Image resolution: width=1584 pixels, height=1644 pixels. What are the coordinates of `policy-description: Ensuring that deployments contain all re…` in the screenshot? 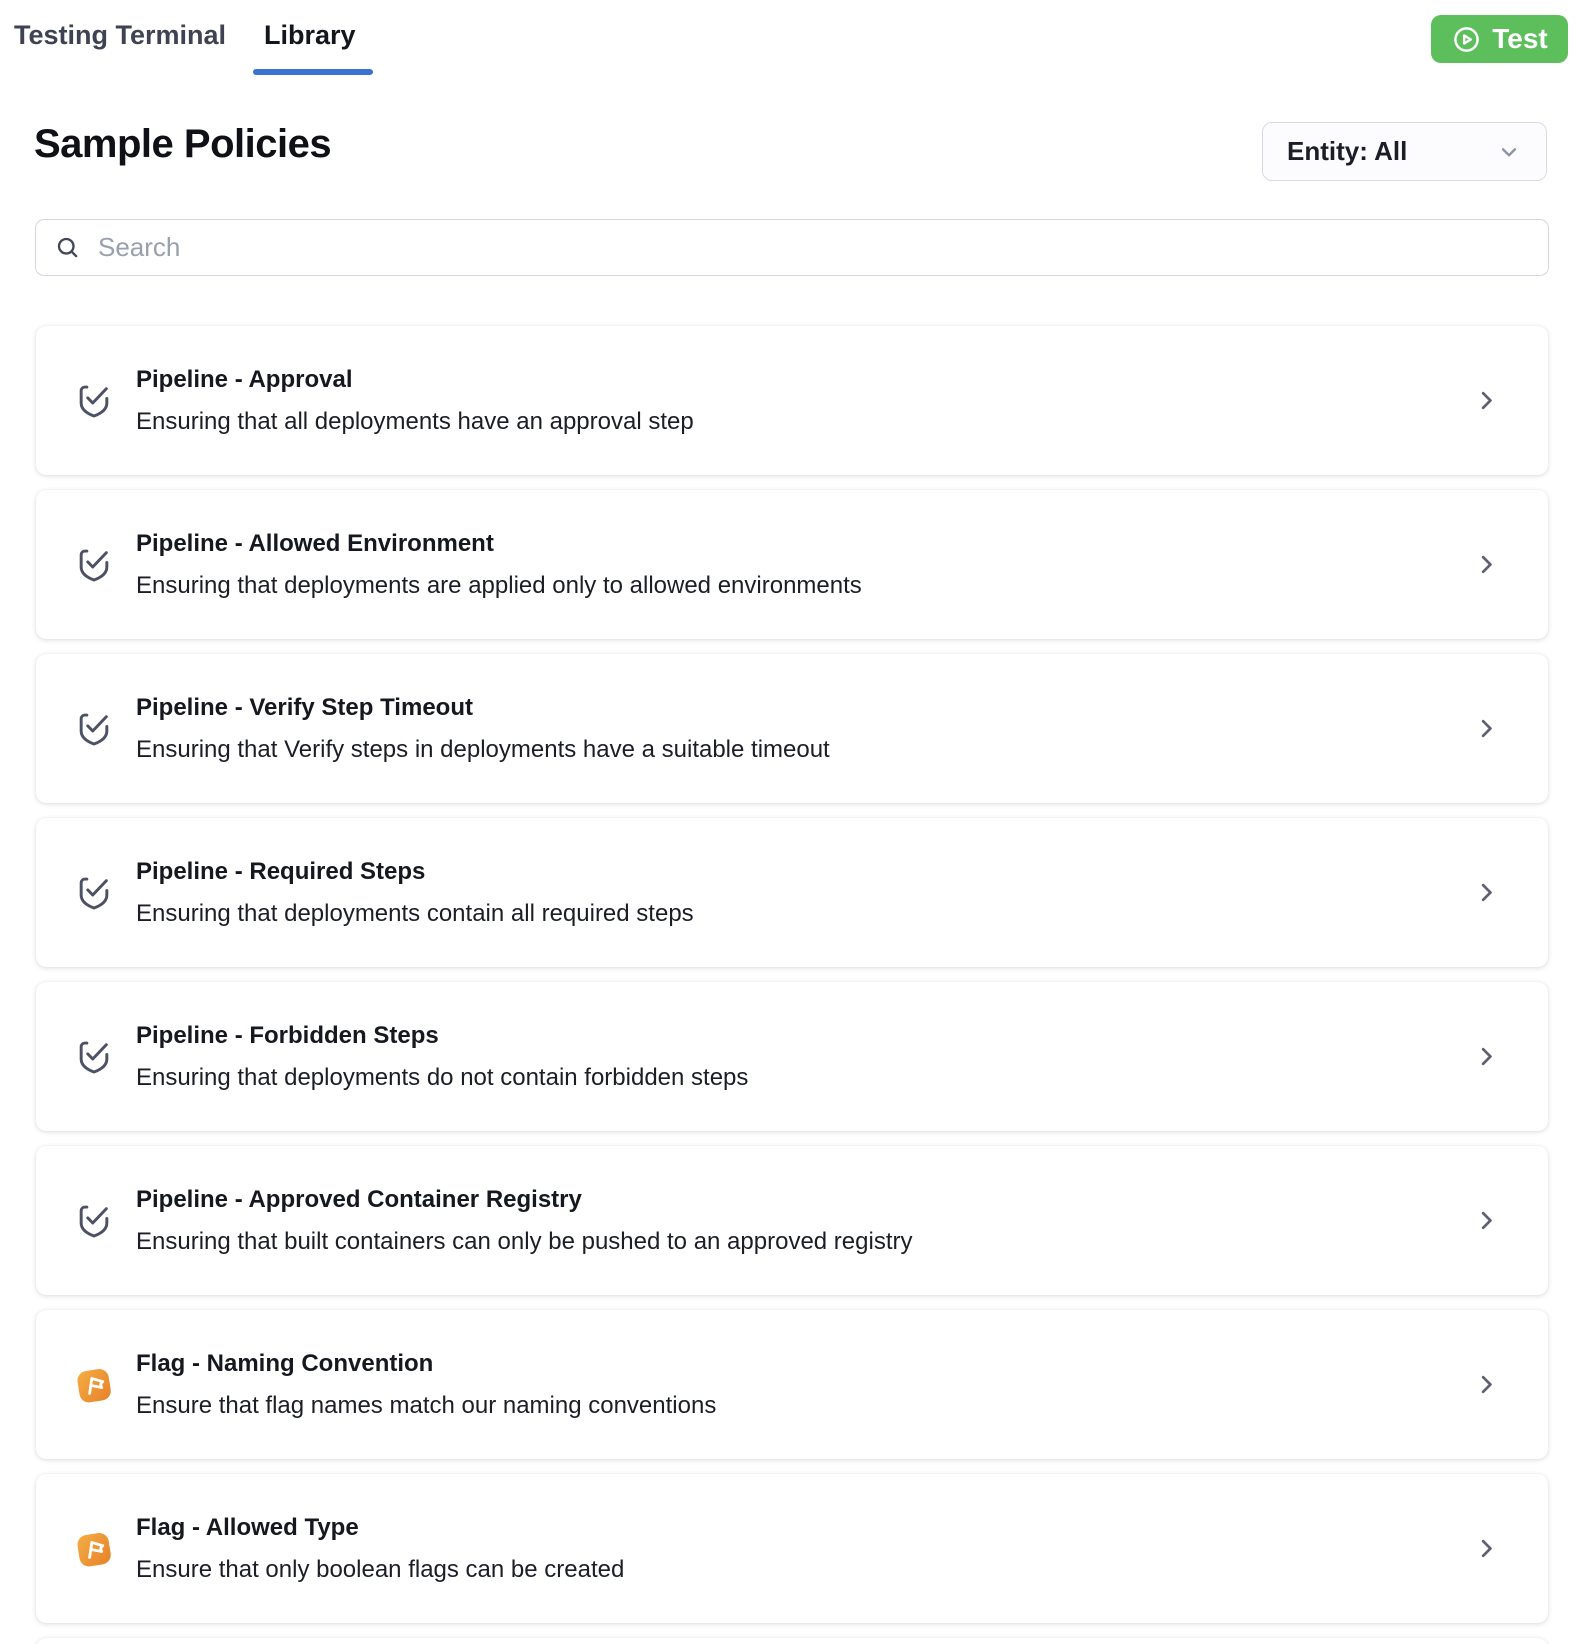 It's located at (415, 913).